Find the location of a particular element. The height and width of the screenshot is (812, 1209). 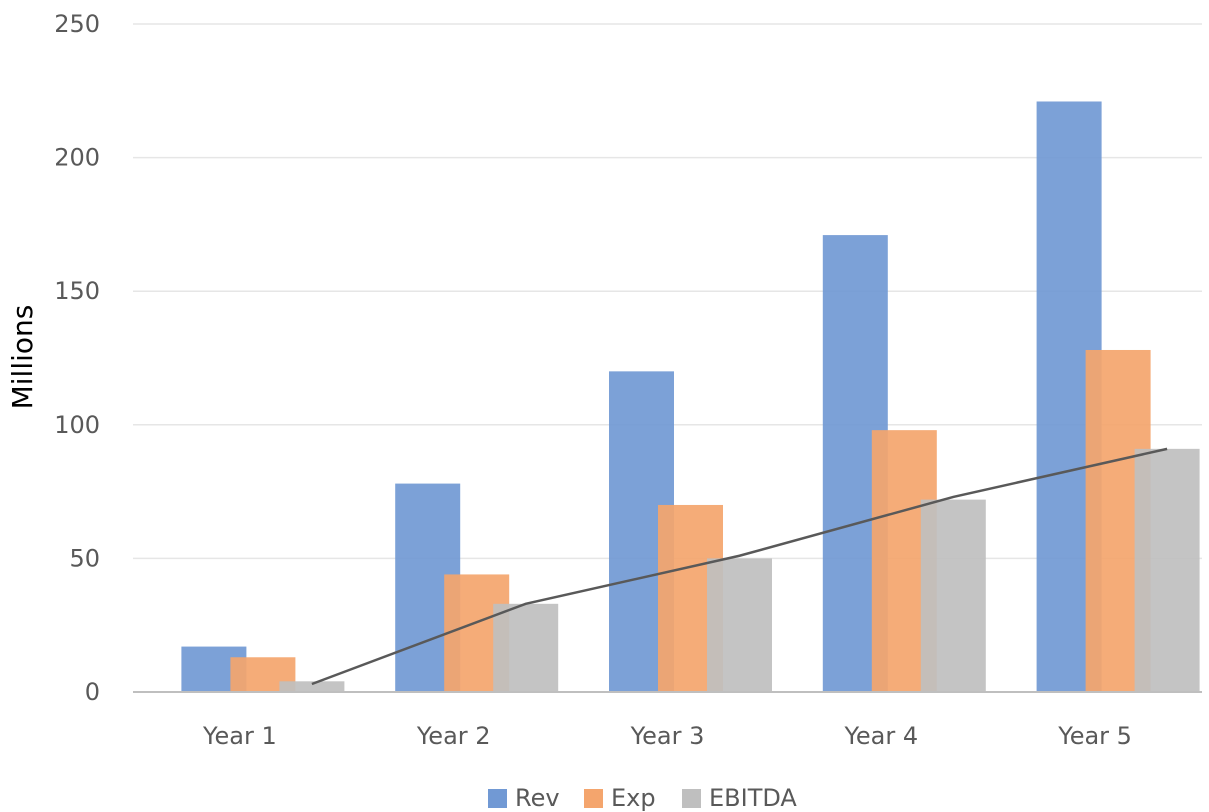

legend: Rev Exp EBITDA is located at coordinates (642, 798).